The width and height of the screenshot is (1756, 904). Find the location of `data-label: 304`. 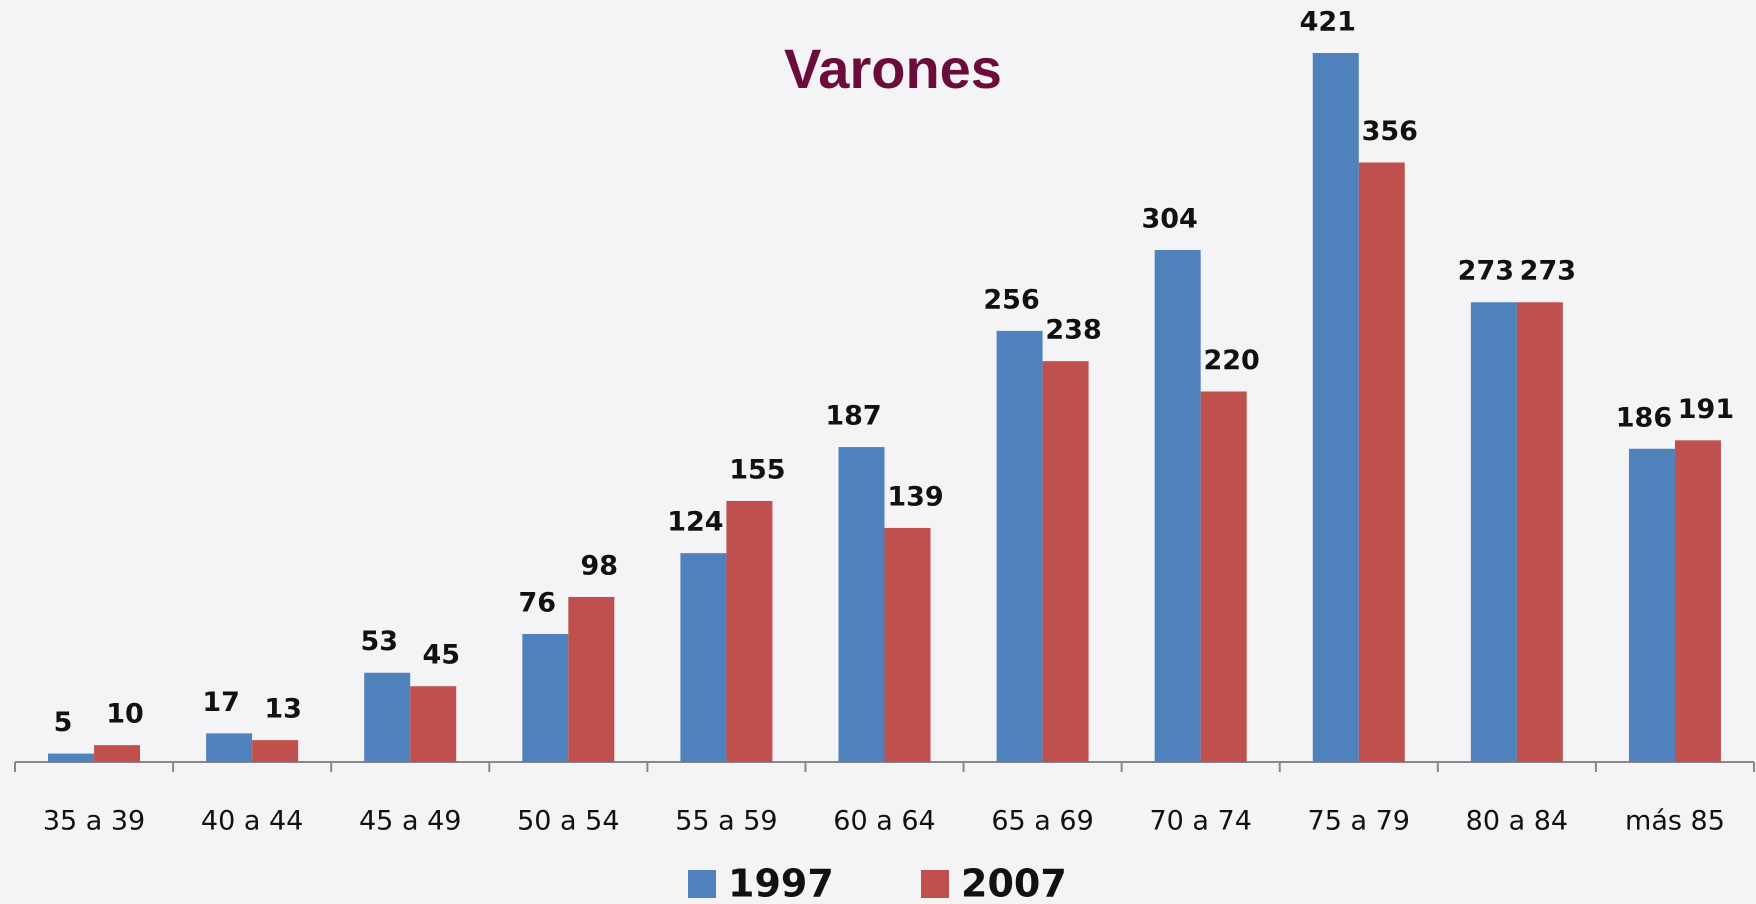

data-label: 304 is located at coordinates (1169, 219).